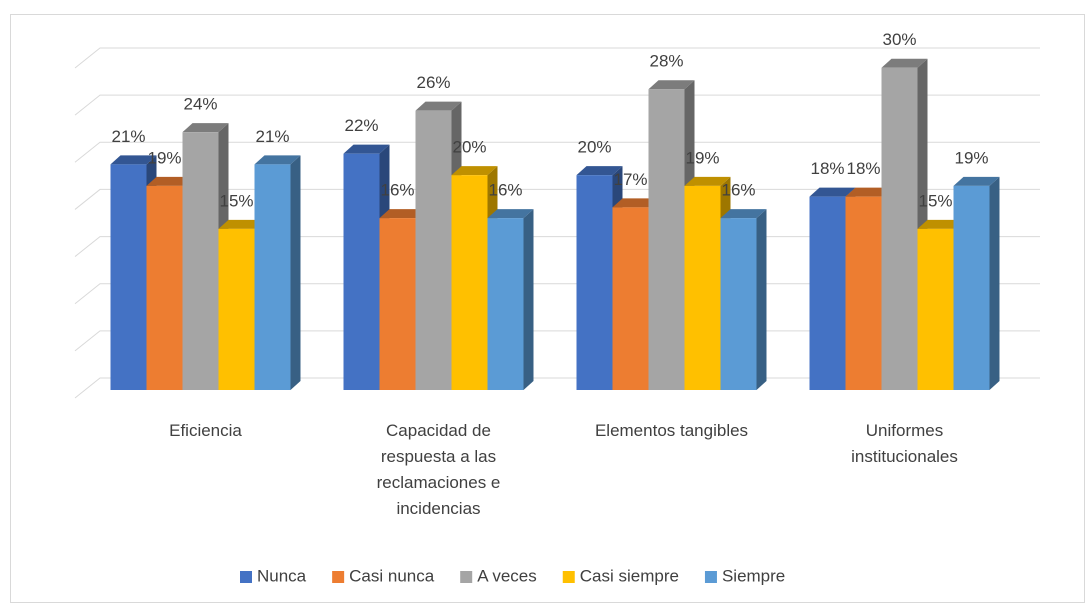 The image size is (1092, 604). What do you see at coordinates (205, 430) in the screenshot?
I see `x-tick-label: Eficiencia` at bounding box center [205, 430].